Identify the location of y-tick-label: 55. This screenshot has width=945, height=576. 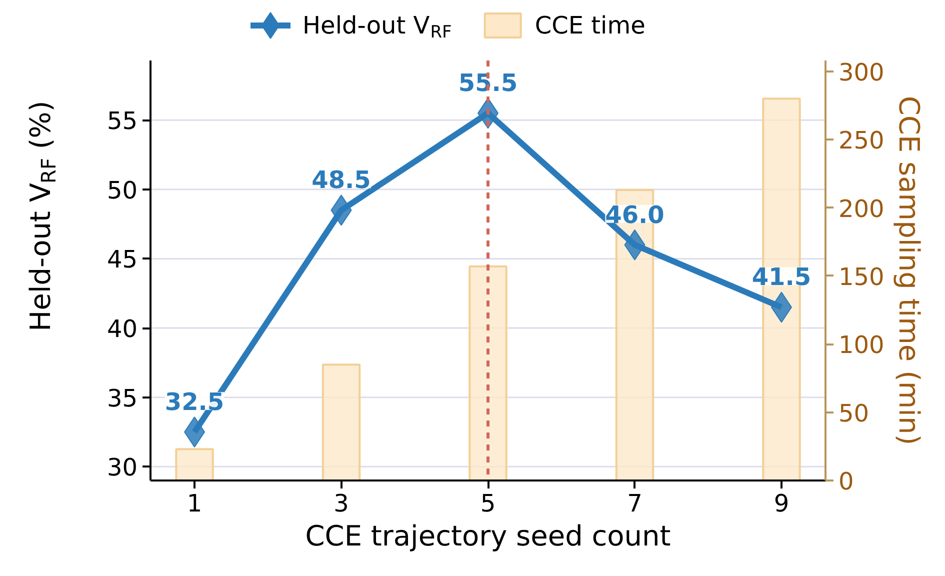
(122, 121).